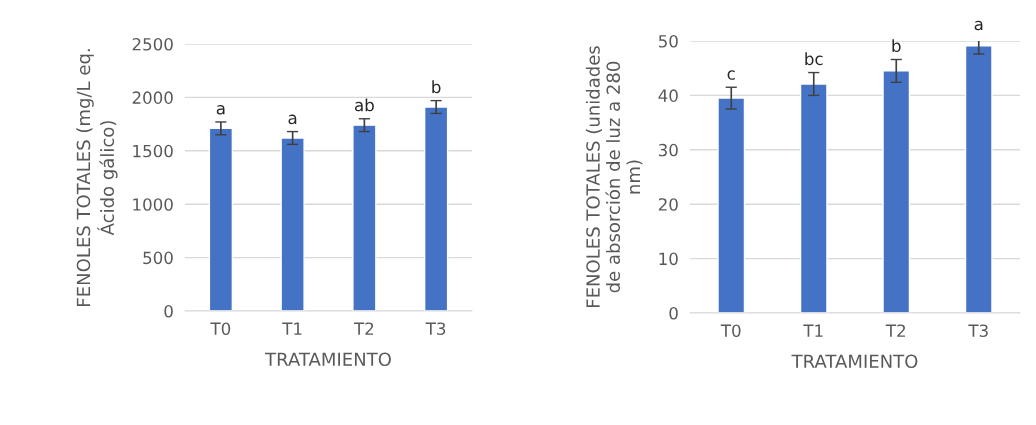 The height and width of the screenshot is (425, 1036). What do you see at coordinates (158, 258) in the screenshot?
I see `y-tick-label: 500` at bounding box center [158, 258].